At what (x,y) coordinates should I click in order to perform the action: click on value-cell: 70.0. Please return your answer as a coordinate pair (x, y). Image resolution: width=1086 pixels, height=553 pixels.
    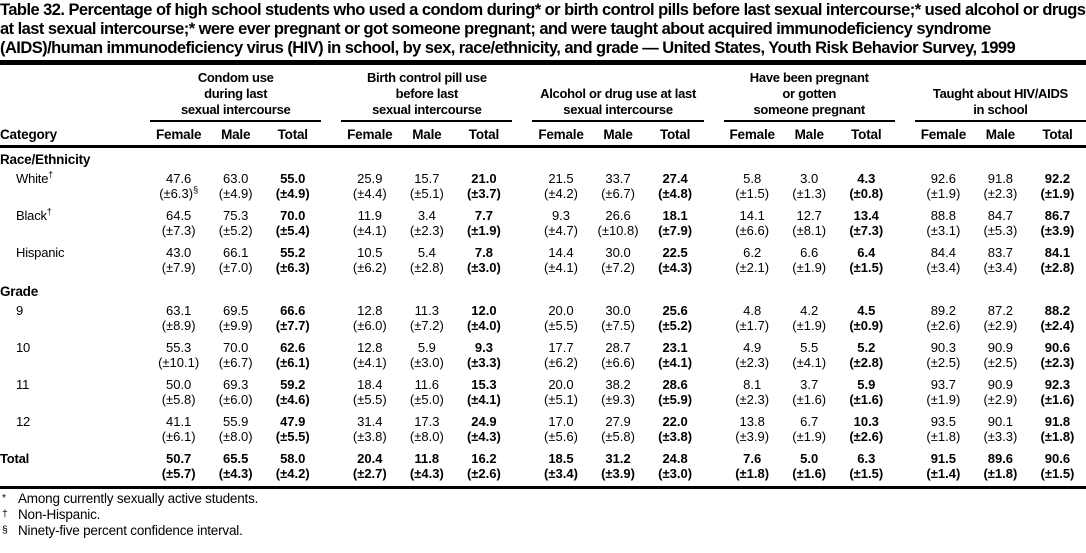
    Looking at the image, I should click on (293, 215).